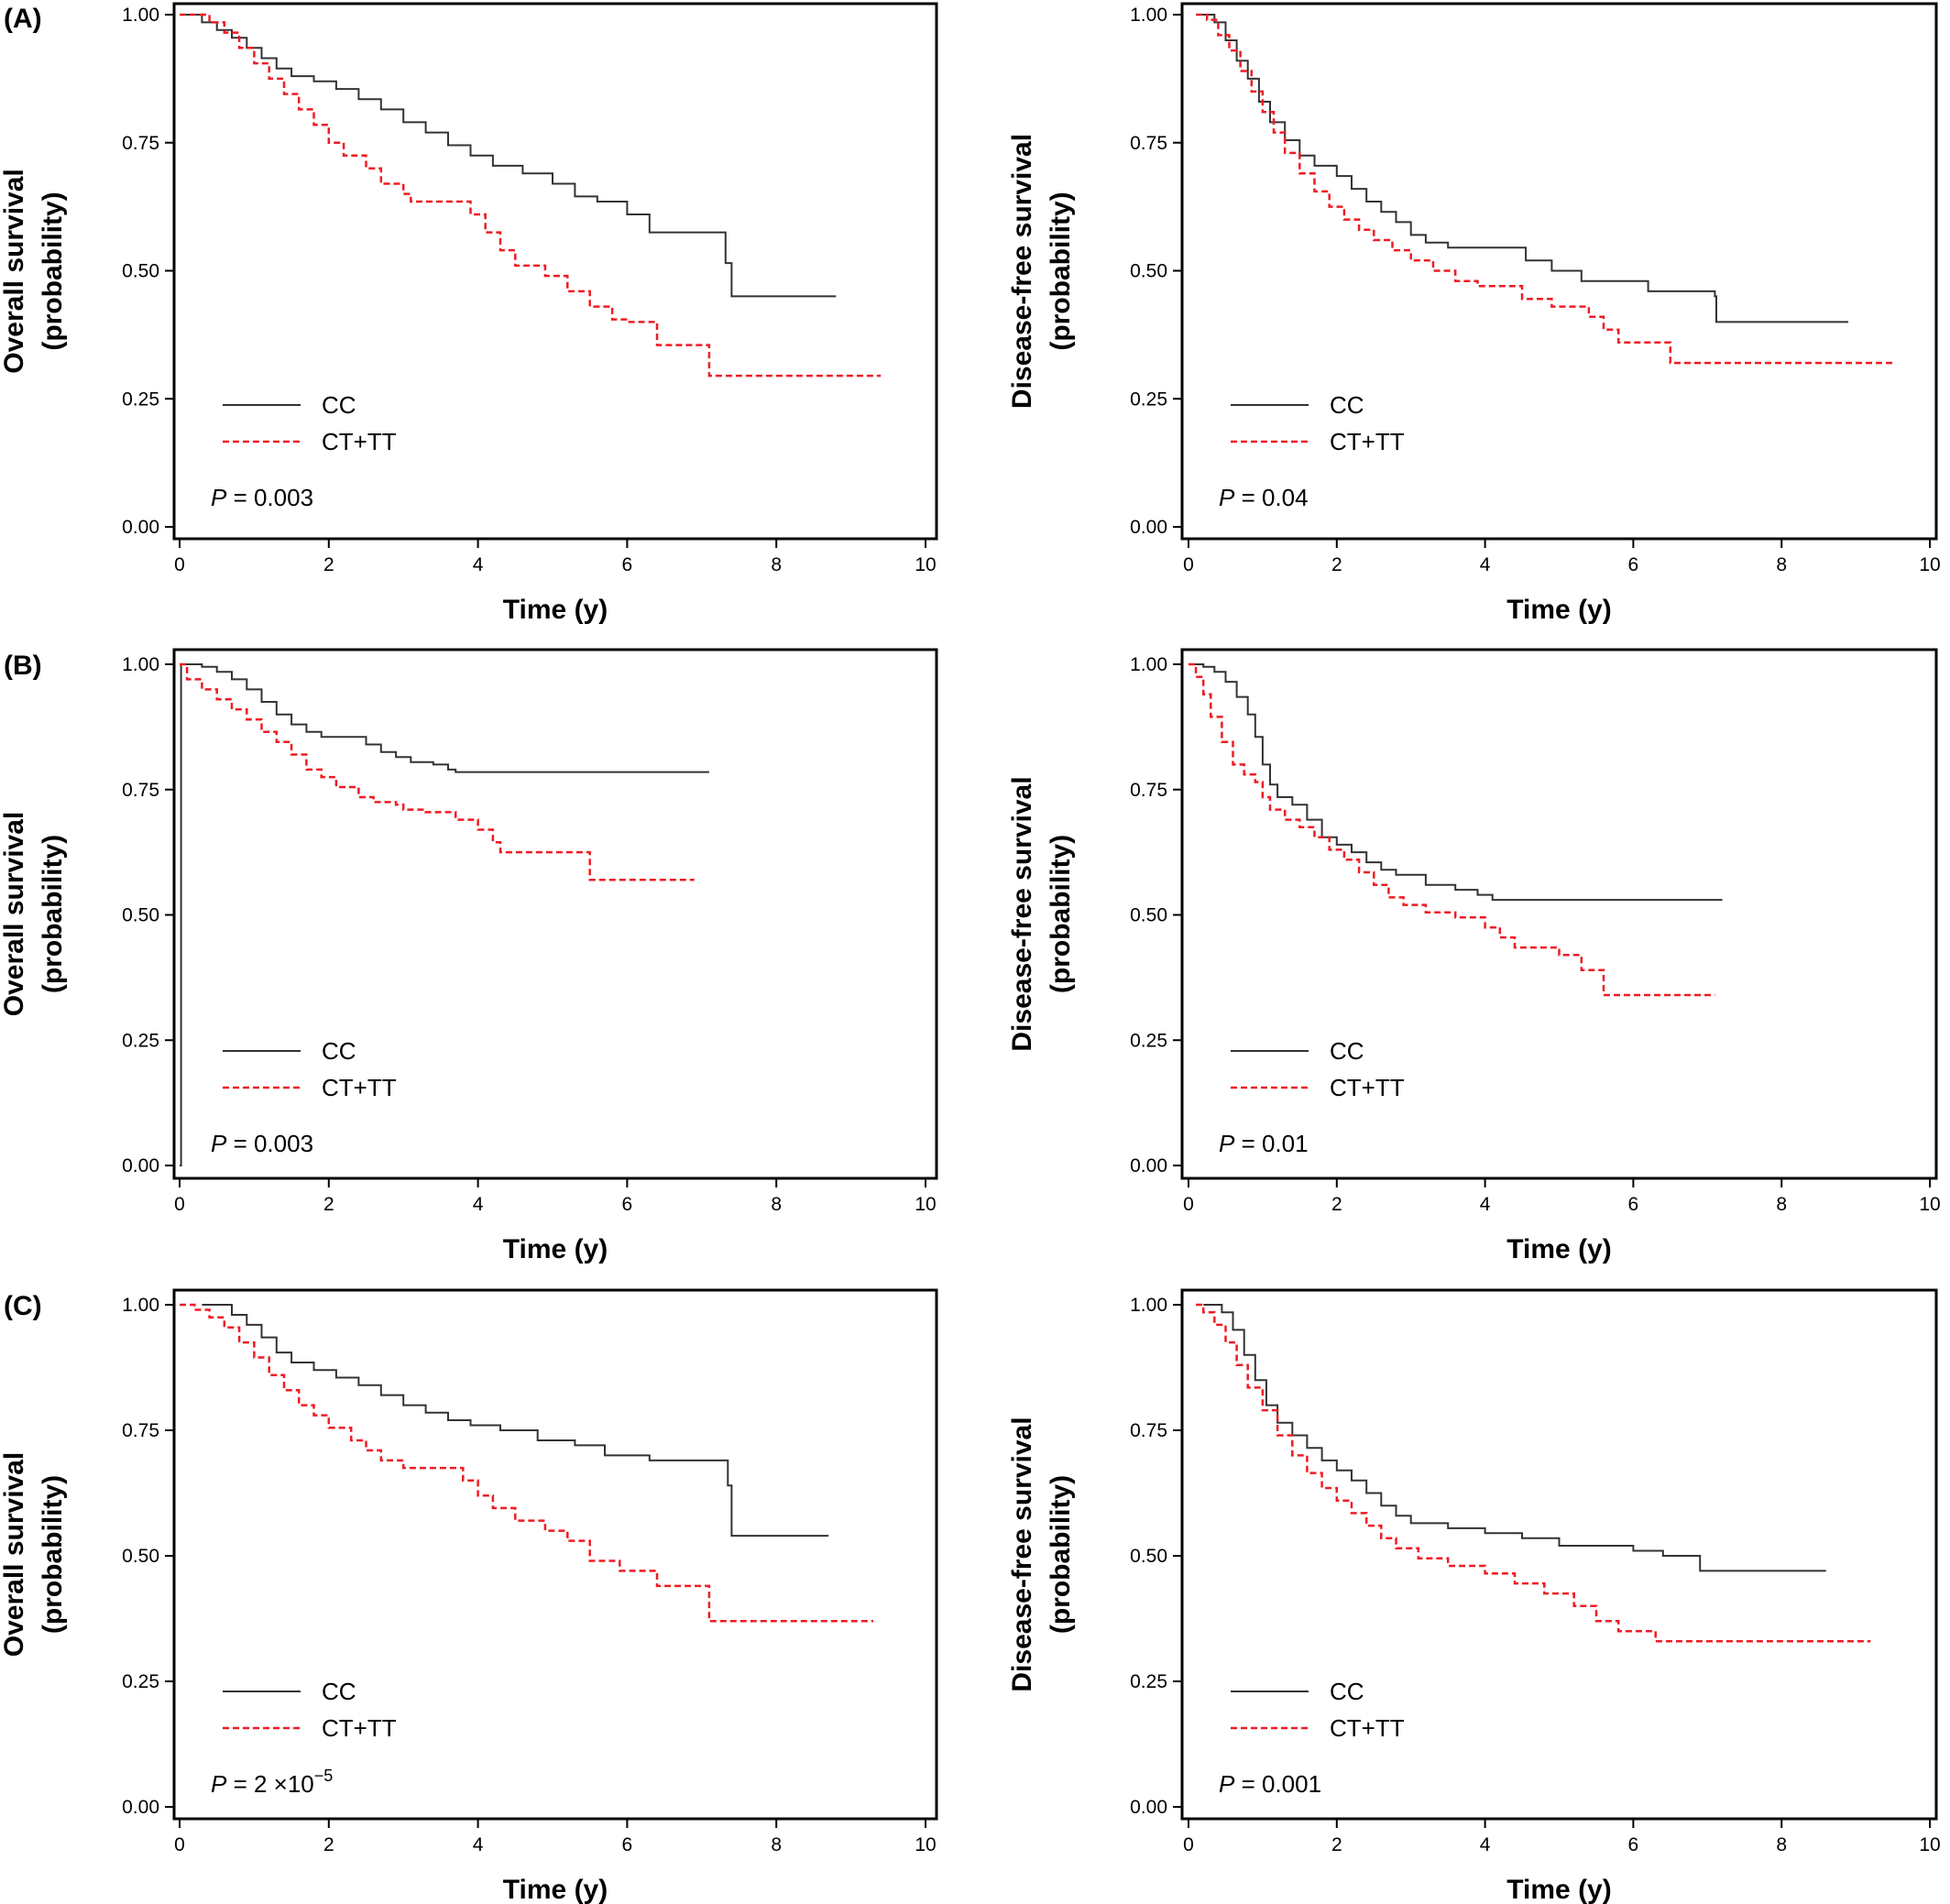 Image resolution: width=1950 pixels, height=1904 pixels. I want to click on p-value-annotation: P = 0.01, so click(1264, 1143).